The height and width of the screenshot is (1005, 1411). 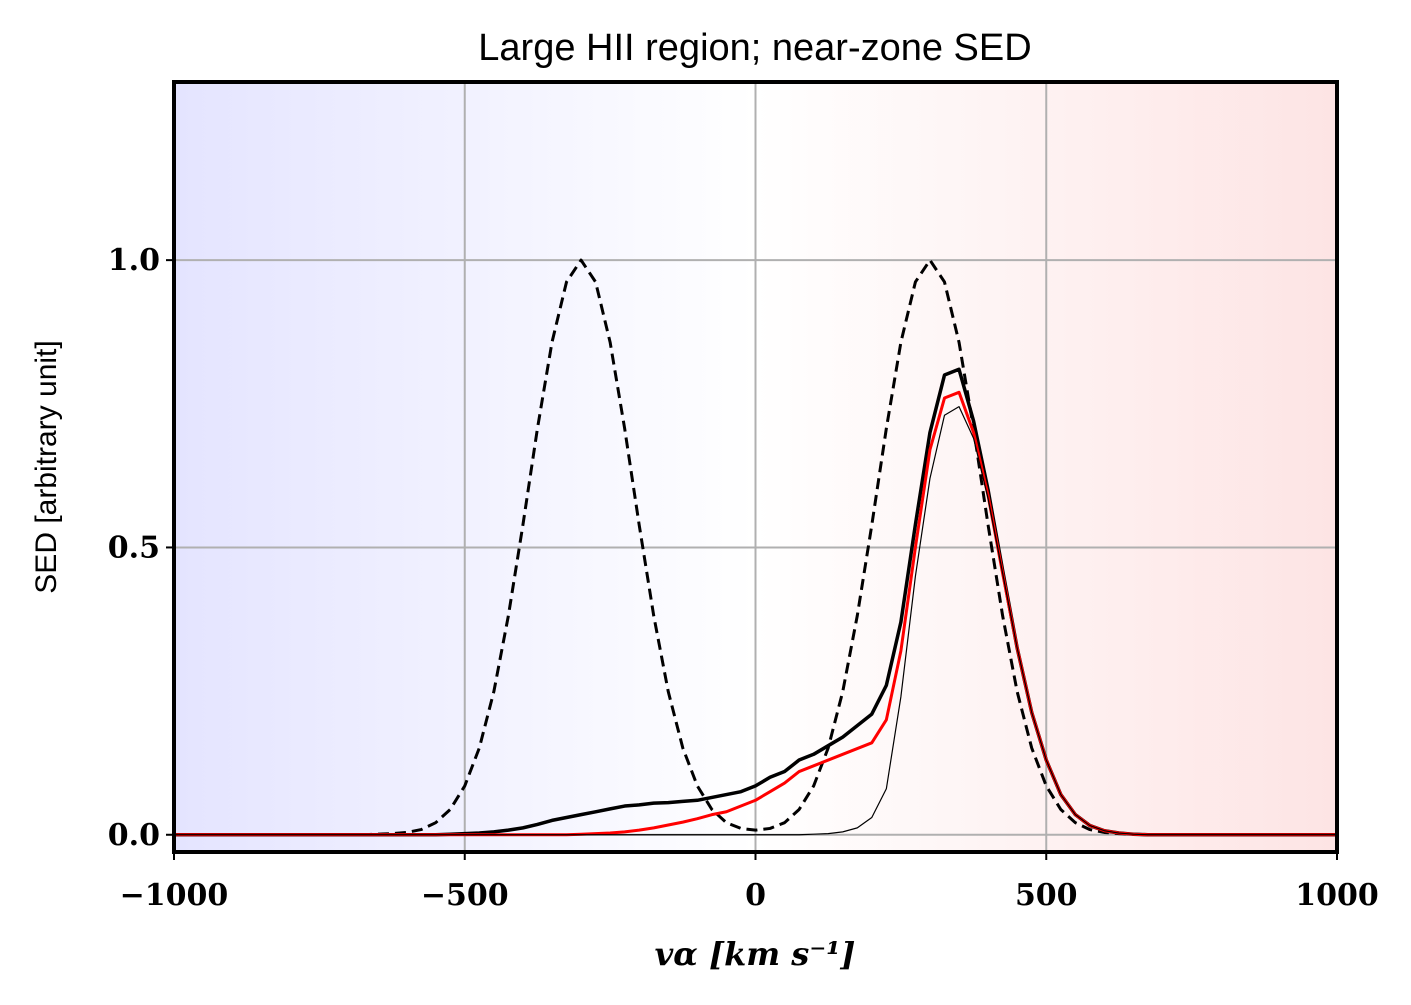 I want to click on y-tick-label: 0.0, so click(x=134, y=835).